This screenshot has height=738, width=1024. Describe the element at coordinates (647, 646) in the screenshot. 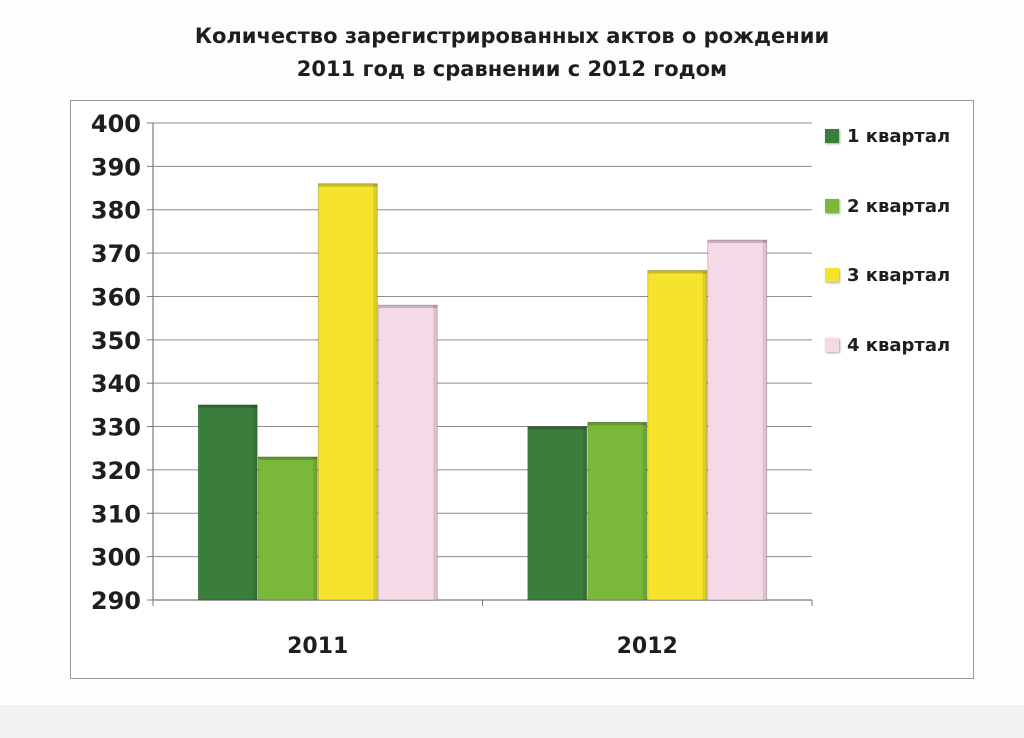

I see `x-tick-label: 2012` at that location.